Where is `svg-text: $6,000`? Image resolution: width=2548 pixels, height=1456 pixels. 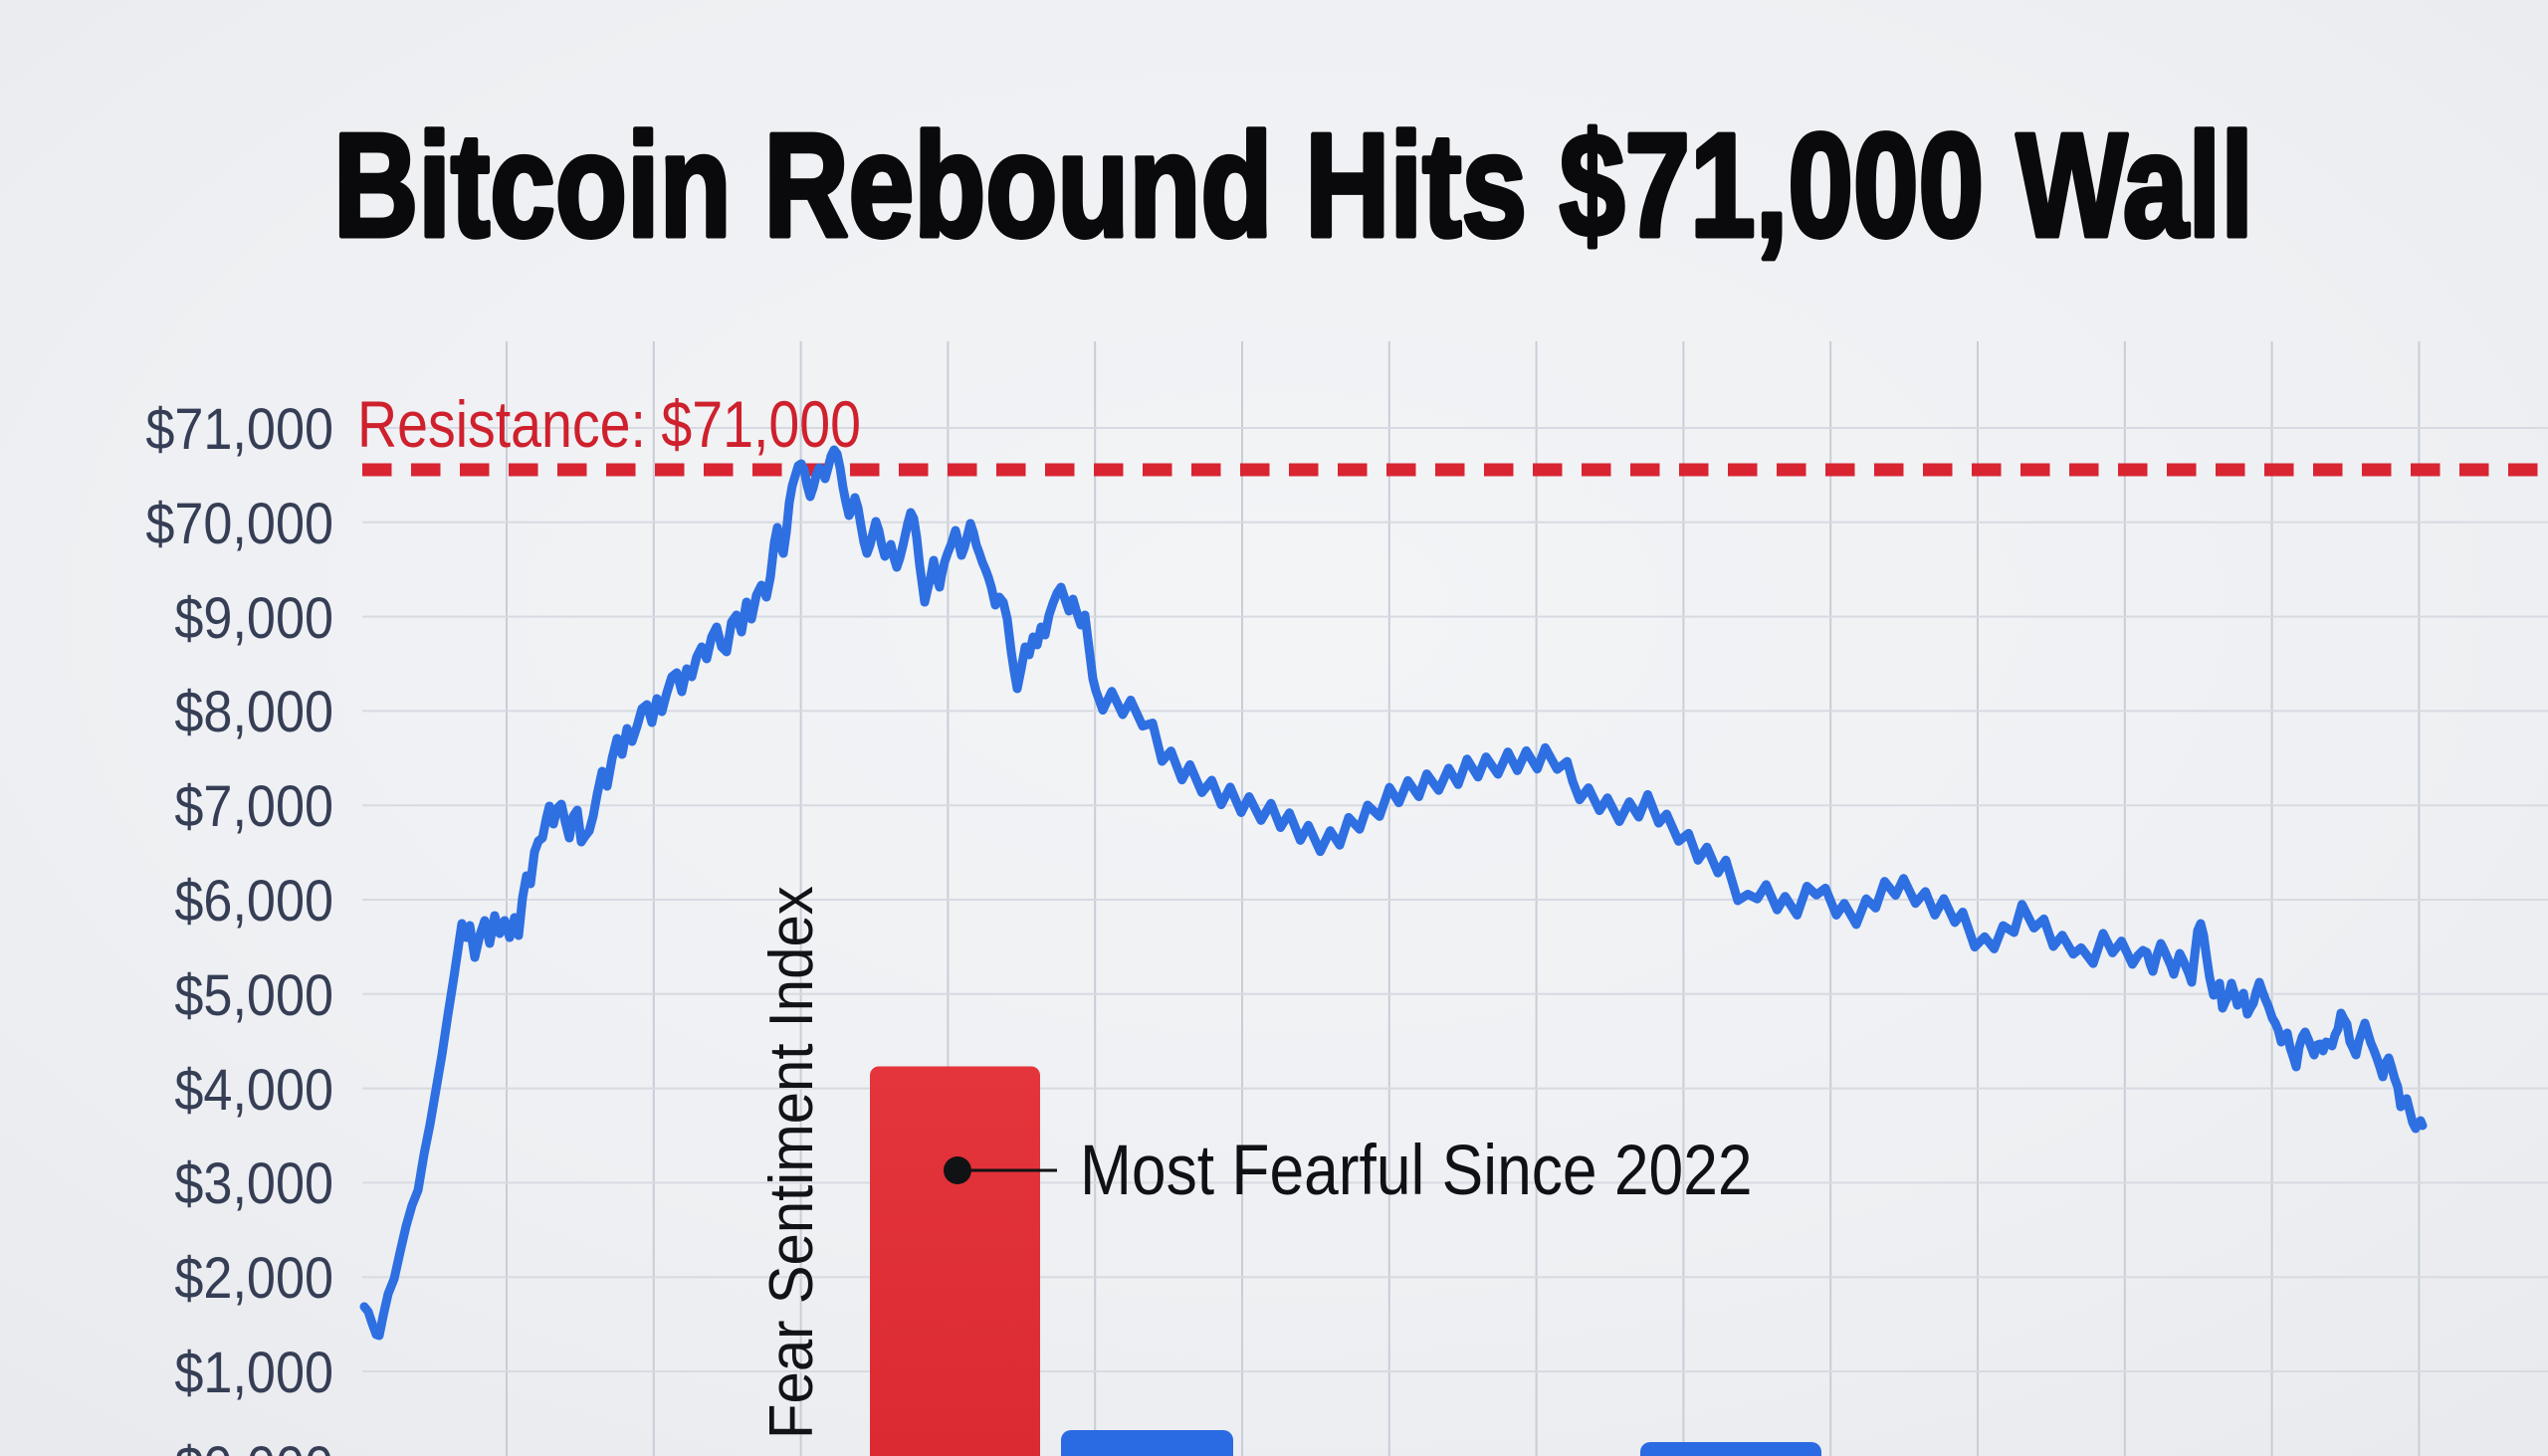
svg-text: $6,000 is located at coordinates (253, 900).